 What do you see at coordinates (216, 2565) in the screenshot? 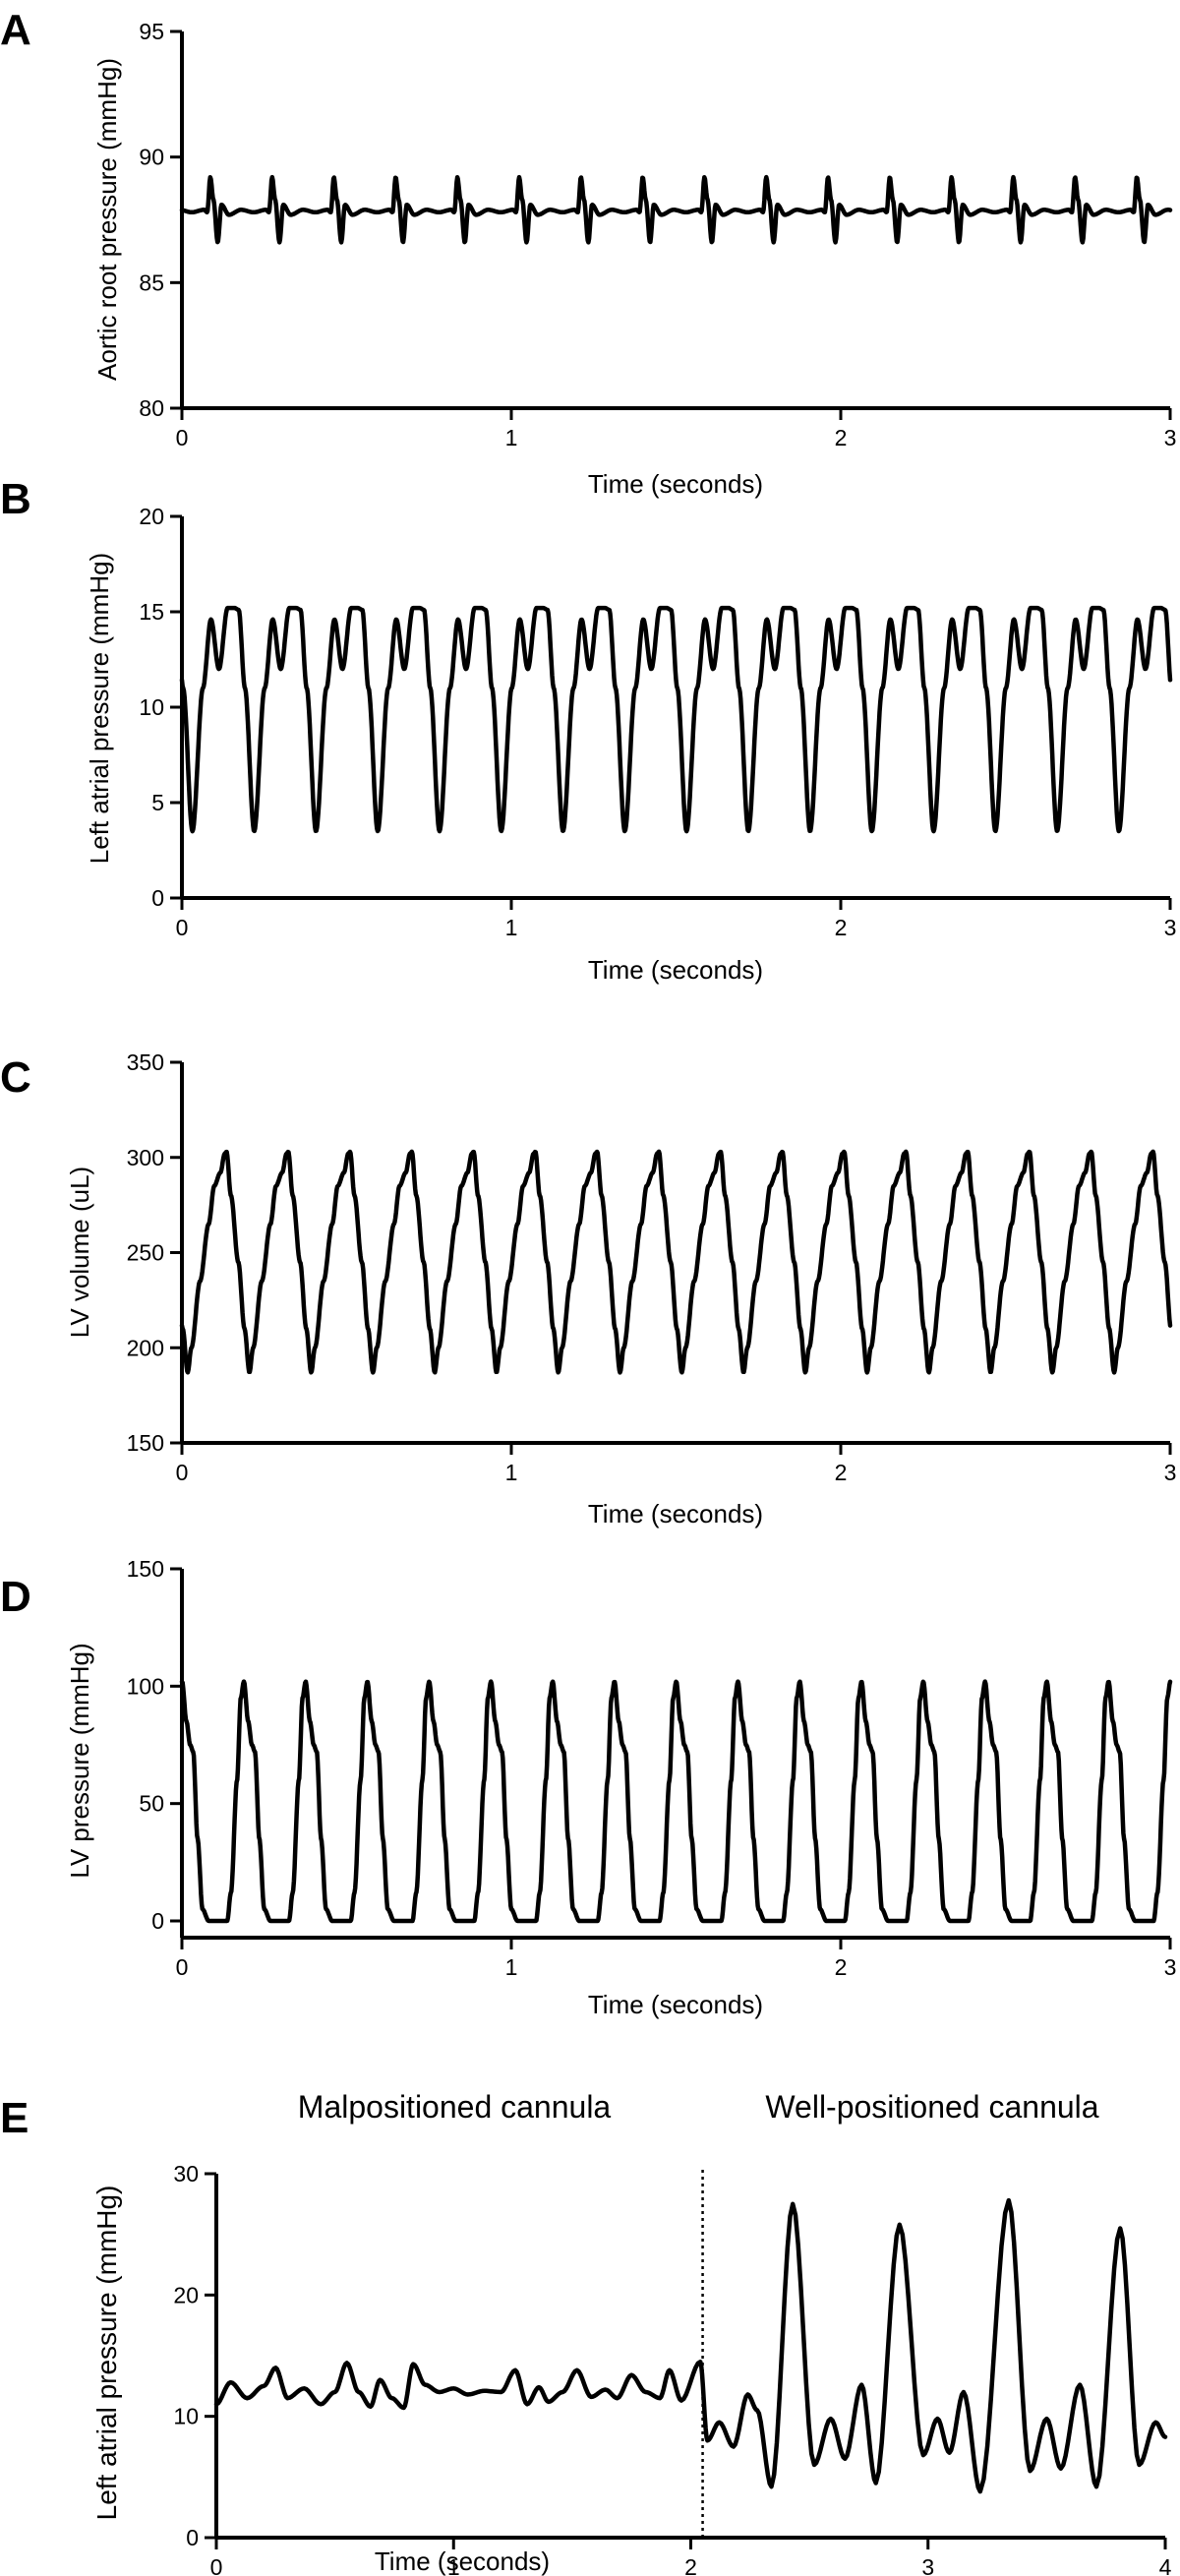
I see `panel-e-xtick-label-0: 0` at bounding box center [216, 2565].